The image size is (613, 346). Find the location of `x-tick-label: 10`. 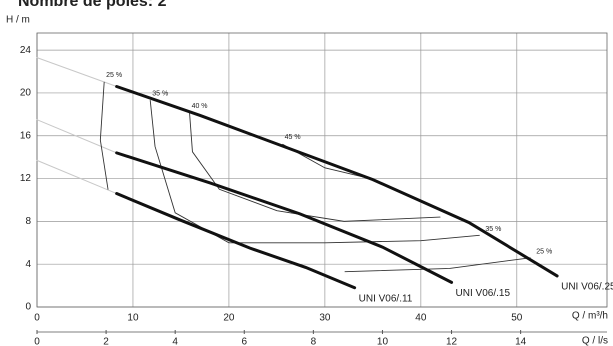

x-tick-label: 10 is located at coordinates (133, 318).